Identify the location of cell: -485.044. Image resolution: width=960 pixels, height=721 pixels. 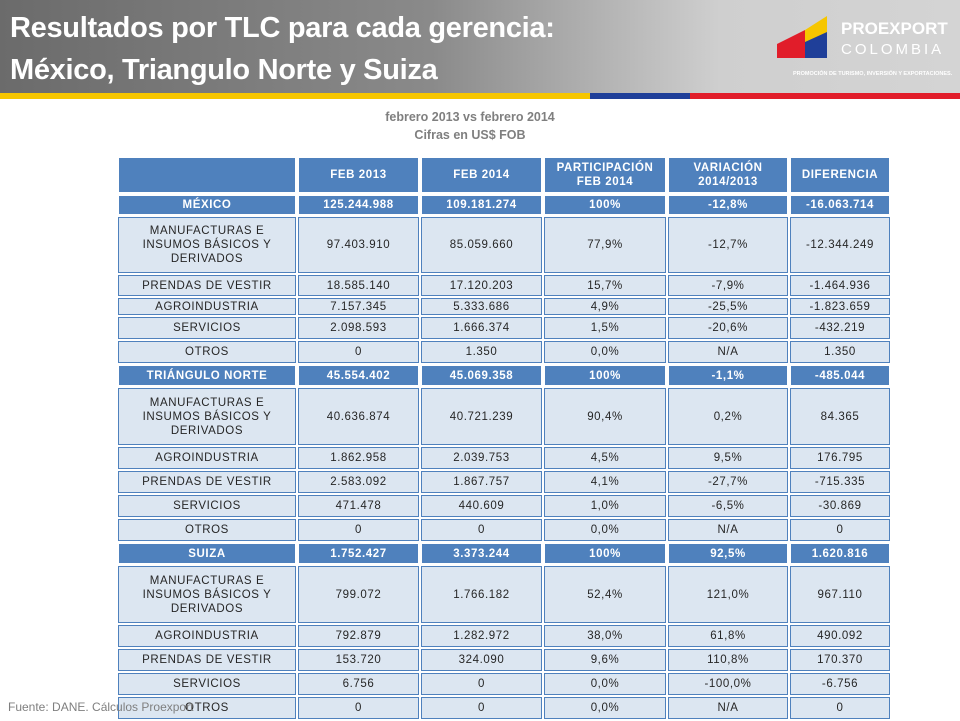
(840, 375).